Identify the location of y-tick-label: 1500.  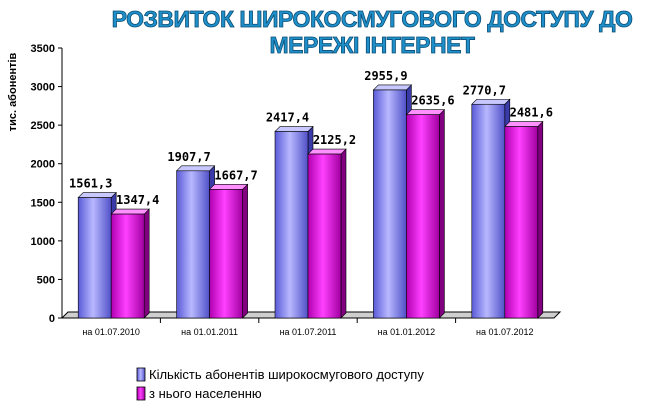
(43, 203).